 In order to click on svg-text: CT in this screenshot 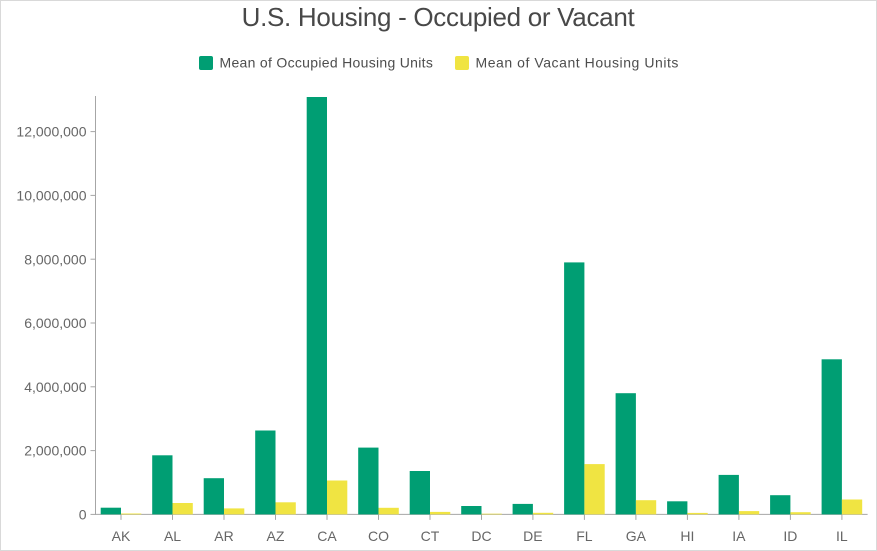, I will do `click(430, 536)`.